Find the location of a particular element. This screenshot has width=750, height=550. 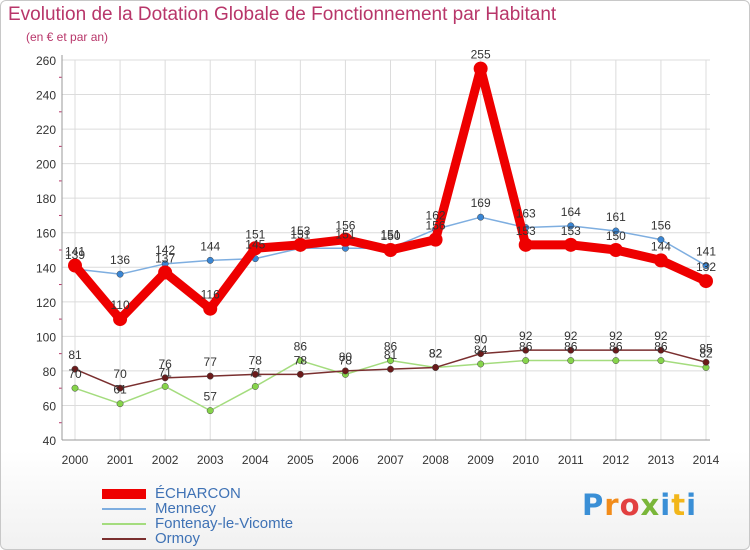

x-tick-label: 2013 is located at coordinates (661, 460).